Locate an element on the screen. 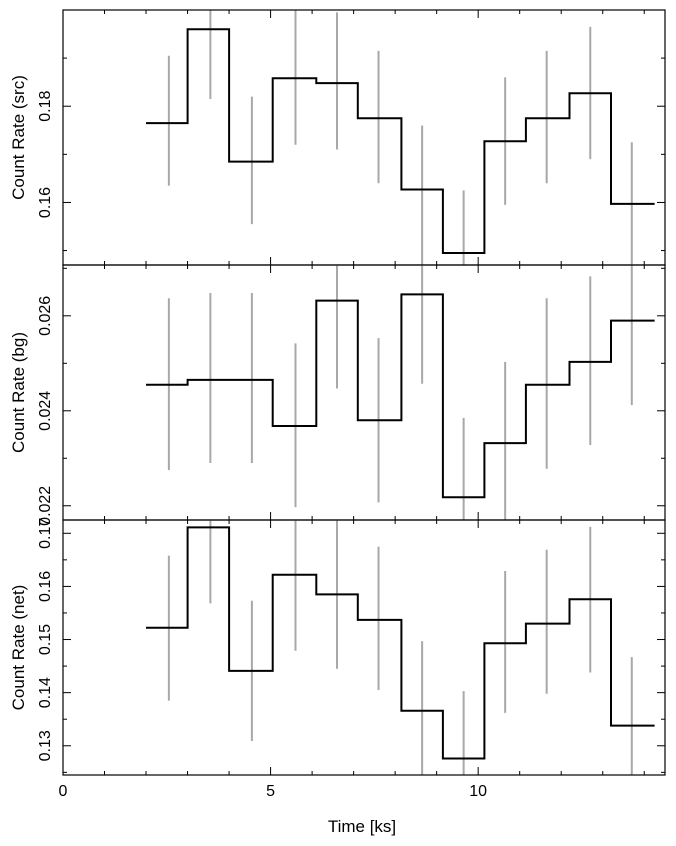  x-tick-label: 5 is located at coordinates (270, 791).